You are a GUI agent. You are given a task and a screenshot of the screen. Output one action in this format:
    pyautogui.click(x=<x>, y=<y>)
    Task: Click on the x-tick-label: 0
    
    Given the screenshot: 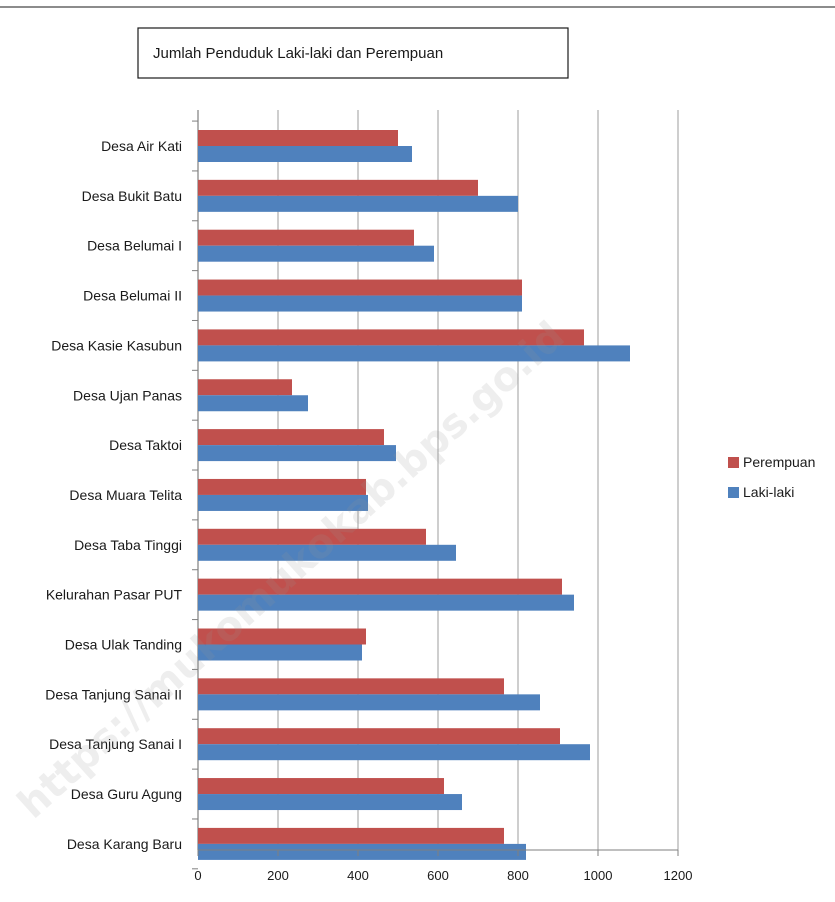 What is the action you would take?
    pyautogui.click(x=197, y=875)
    